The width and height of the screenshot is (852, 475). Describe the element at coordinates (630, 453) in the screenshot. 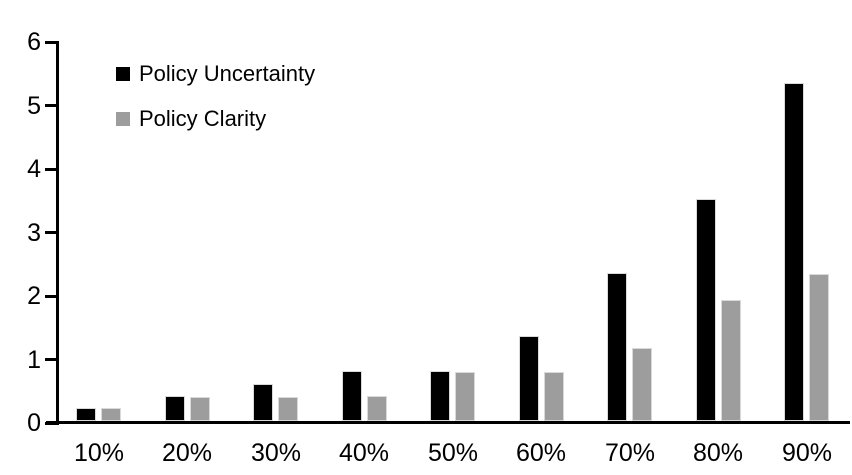

I see `x-axis-tick-label: 70%` at that location.